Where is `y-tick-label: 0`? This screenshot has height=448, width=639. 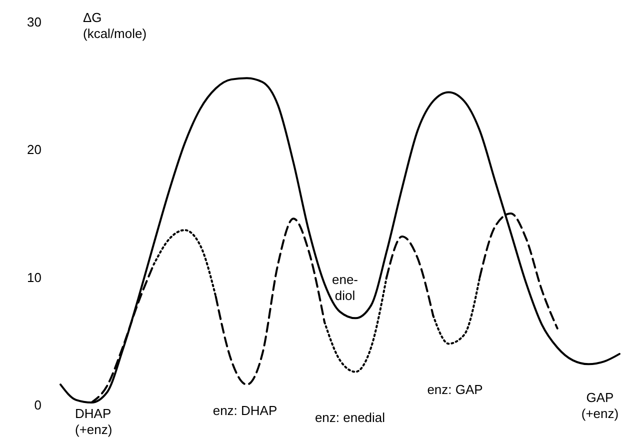
y-tick-label: 0 is located at coordinates (38, 405).